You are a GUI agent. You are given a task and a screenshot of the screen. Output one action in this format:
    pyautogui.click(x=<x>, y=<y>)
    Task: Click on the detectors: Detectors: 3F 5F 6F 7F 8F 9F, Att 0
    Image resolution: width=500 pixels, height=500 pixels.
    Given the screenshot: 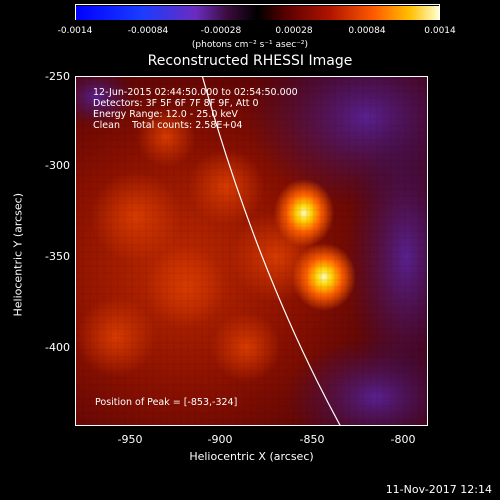 What is the action you would take?
    pyautogui.click(x=176, y=103)
    